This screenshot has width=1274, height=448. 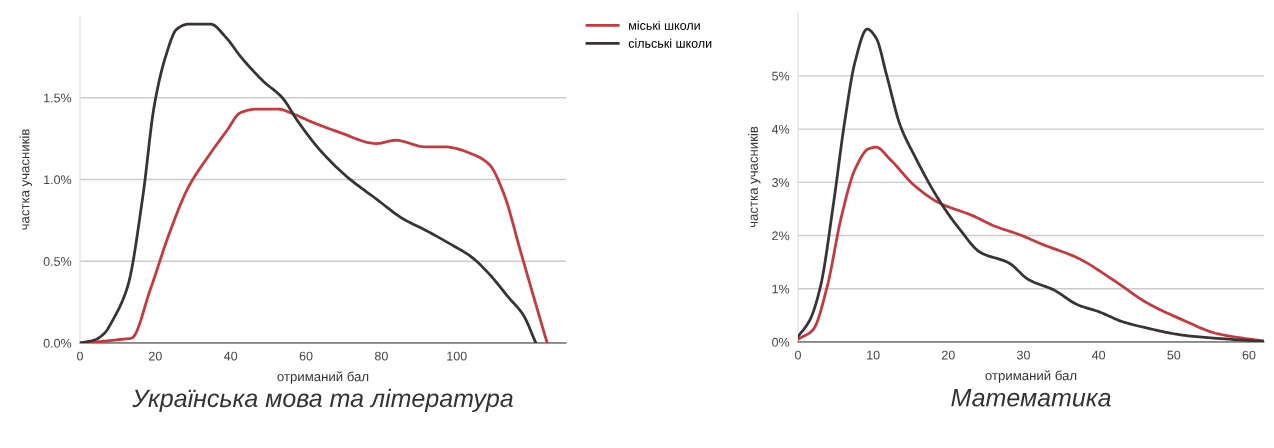 What do you see at coordinates (780, 129) in the screenshot?
I see `y-tick-label: 4%` at bounding box center [780, 129].